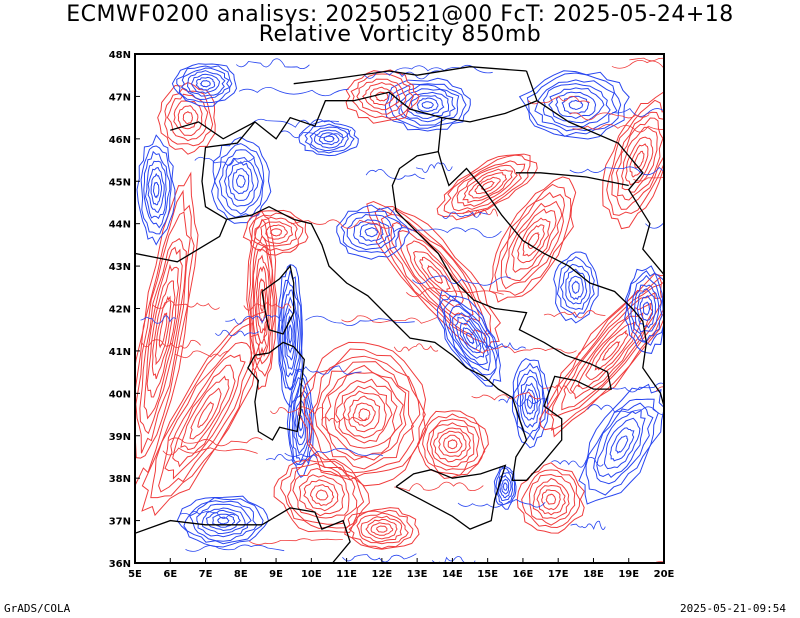 The height and width of the screenshot is (618, 800). What do you see at coordinates (120, 352) in the screenshot?
I see `lat-tick-label: 41N` at bounding box center [120, 352].